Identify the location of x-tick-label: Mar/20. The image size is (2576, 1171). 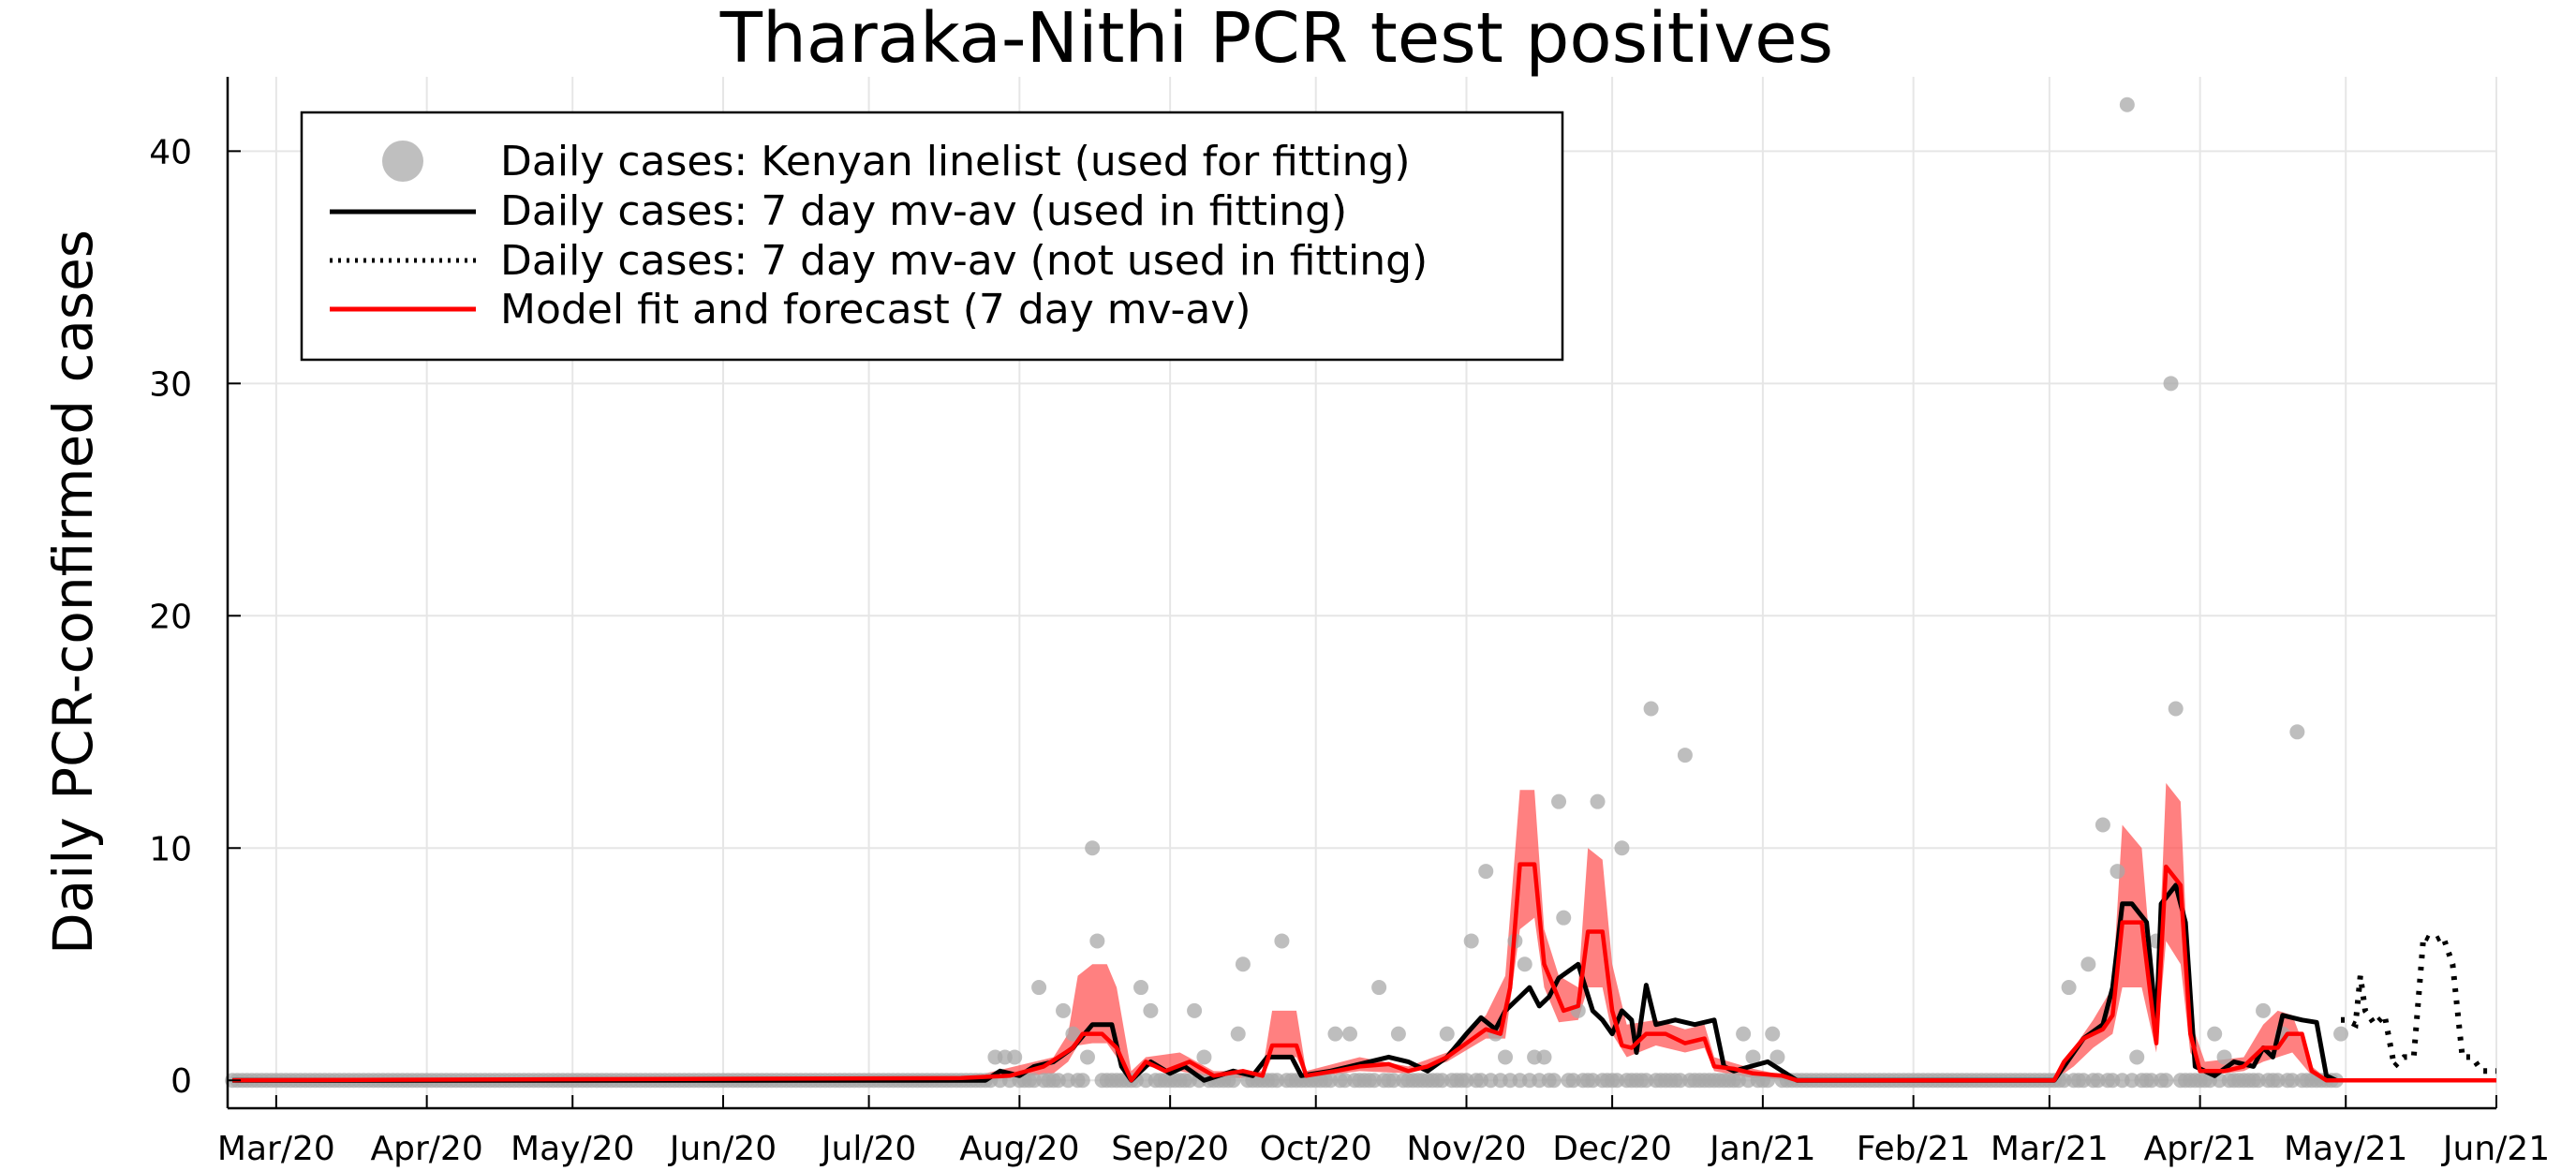
(276, 1149).